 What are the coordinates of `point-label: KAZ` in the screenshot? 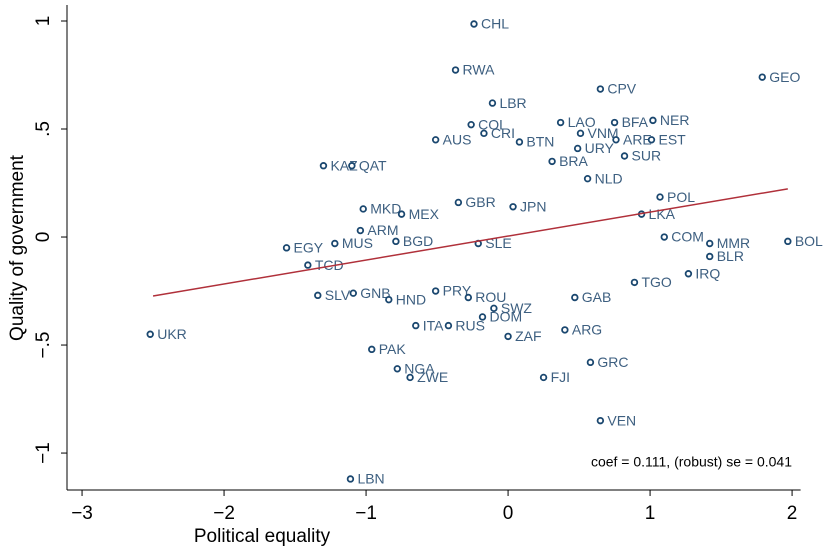 It's located at (344, 165).